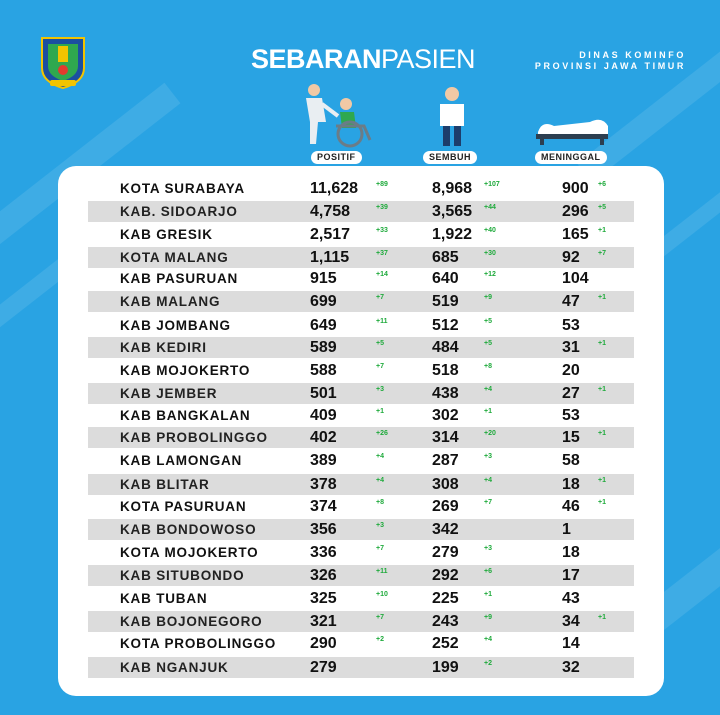  What do you see at coordinates (361, 257) in the screenshot?
I see `table-row: KOTA MALANG 1,115 +37 685 +30 92 +7` at bounding box center [361, 257].